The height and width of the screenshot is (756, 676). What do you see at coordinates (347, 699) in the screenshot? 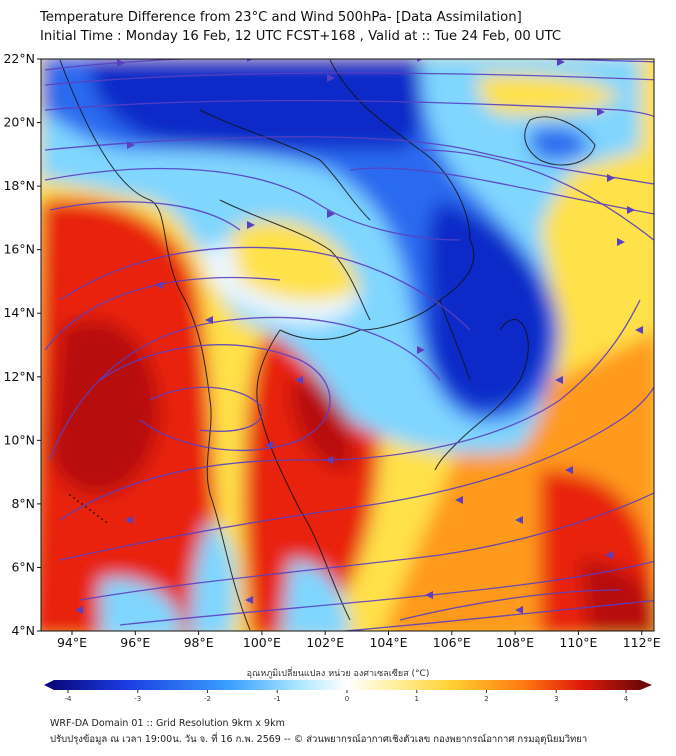
I see `colorbar-tick-label: 0` at bounding box center [347, 699].